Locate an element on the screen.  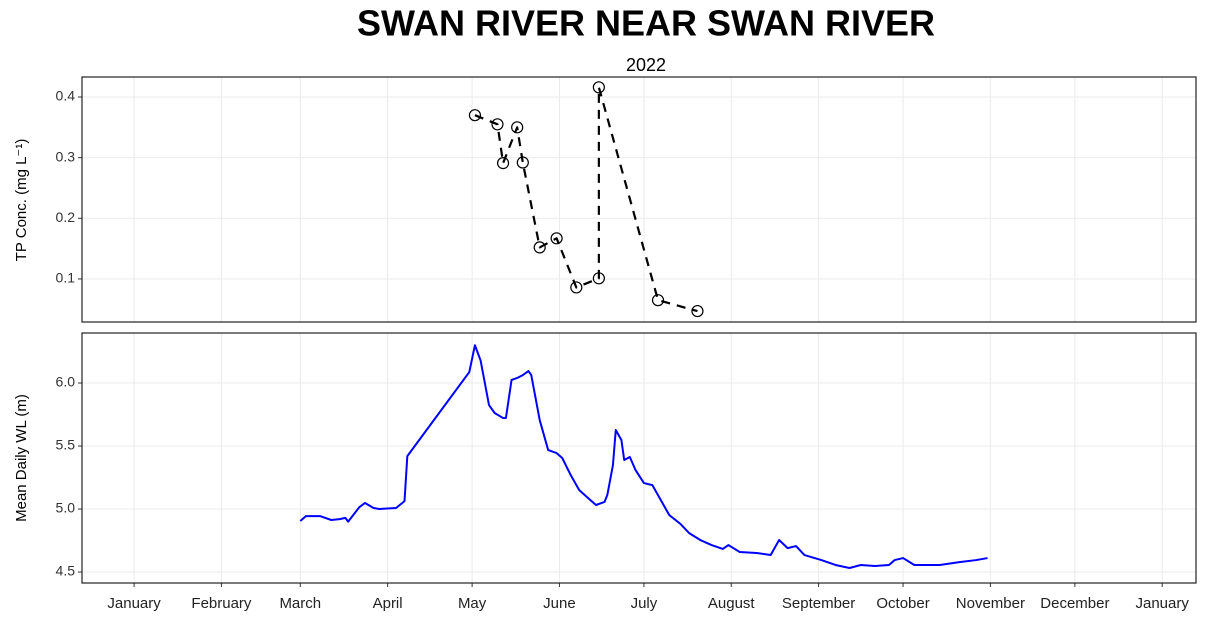
x-tick-label: September is located at coordinates (818, 603).